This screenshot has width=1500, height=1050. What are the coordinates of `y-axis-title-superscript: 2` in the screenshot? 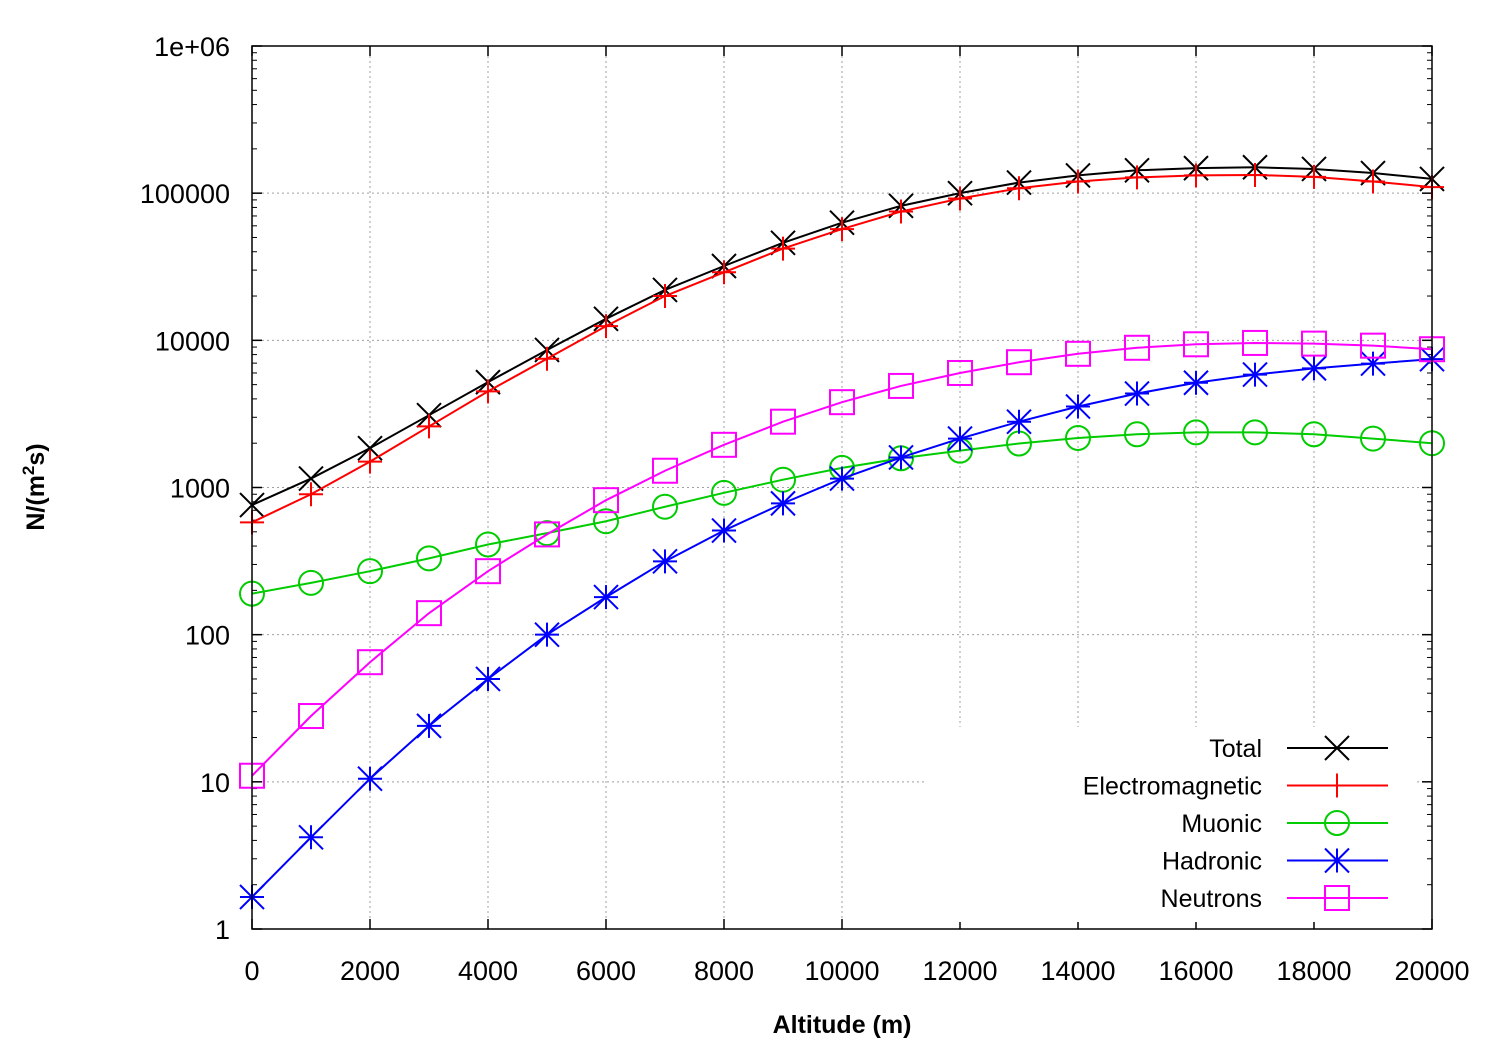 It's located at (28, 470).